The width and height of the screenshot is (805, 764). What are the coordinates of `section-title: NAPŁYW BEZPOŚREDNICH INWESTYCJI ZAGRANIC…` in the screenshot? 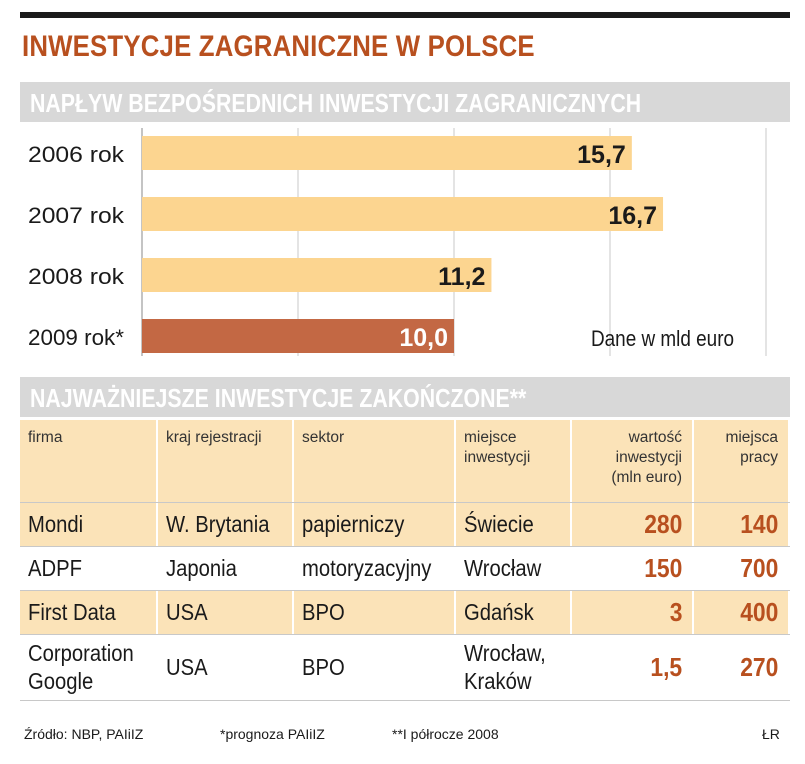 It's located at (336, 103).